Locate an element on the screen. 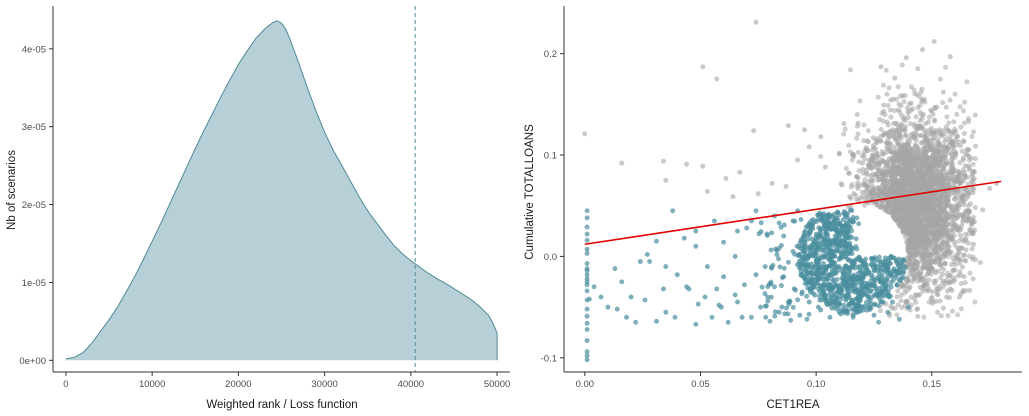  density-x-tick-label: 30000 is located at coordinates (324, 384).